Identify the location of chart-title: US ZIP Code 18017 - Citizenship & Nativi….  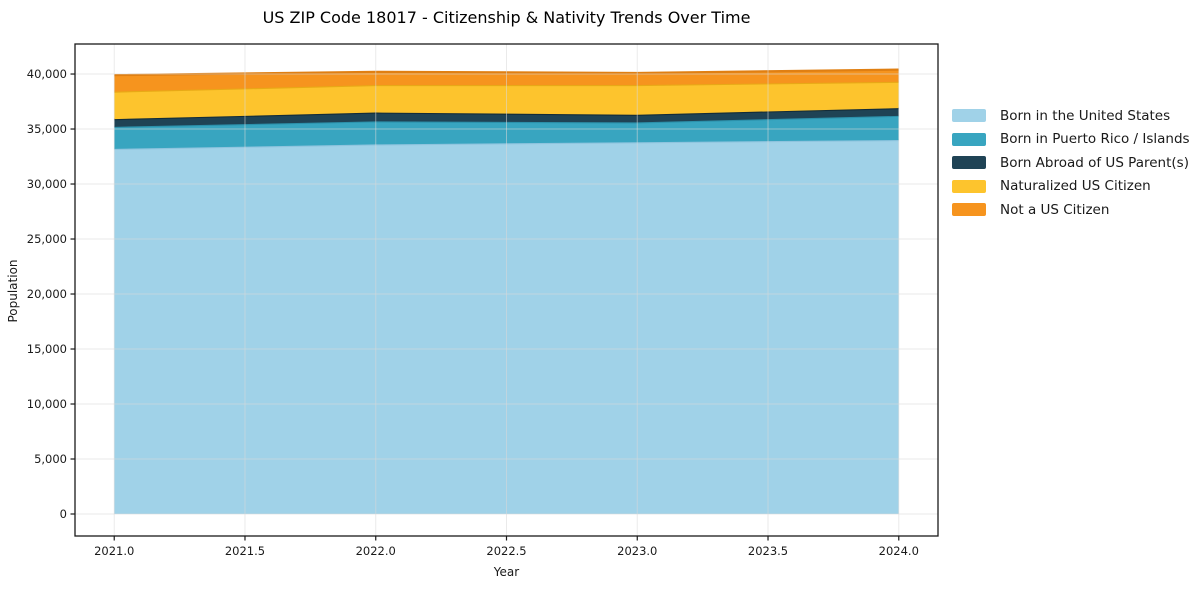
(506, 17).